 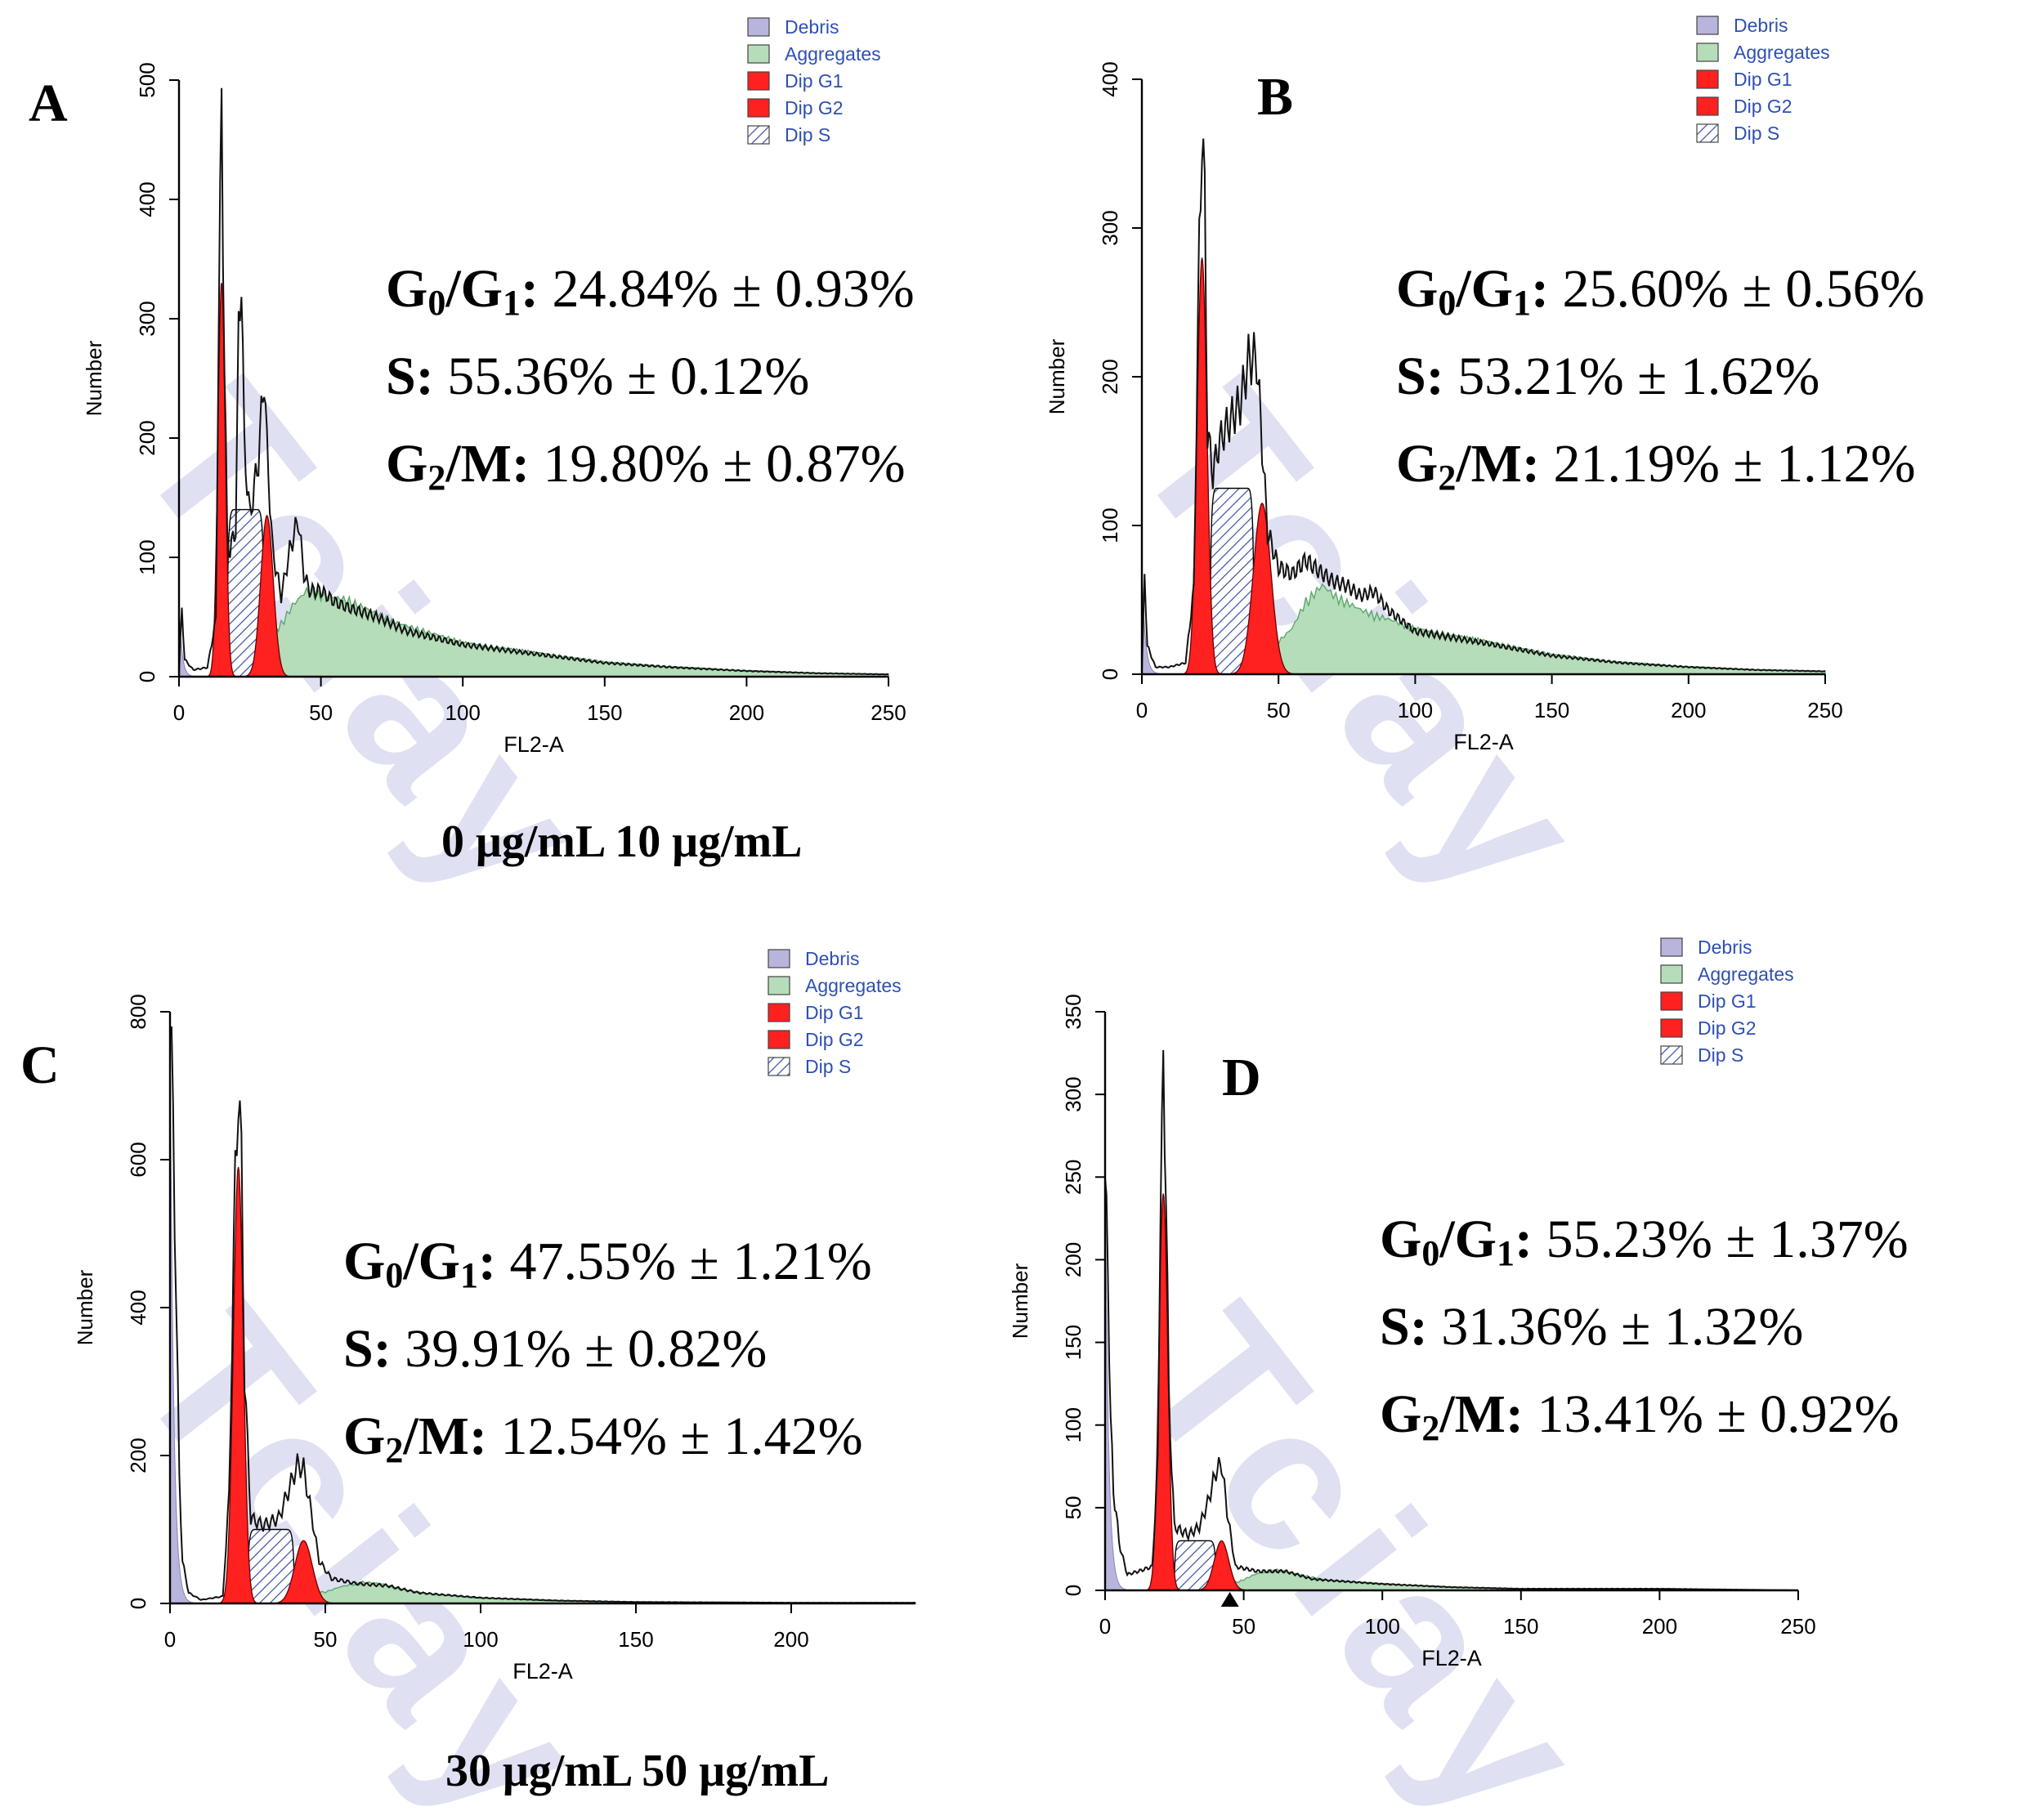 What do you see at coordinates (1242, 1077) in the screenshot?
I see `panel-letter: D` at bounding box center [1242, 1077].